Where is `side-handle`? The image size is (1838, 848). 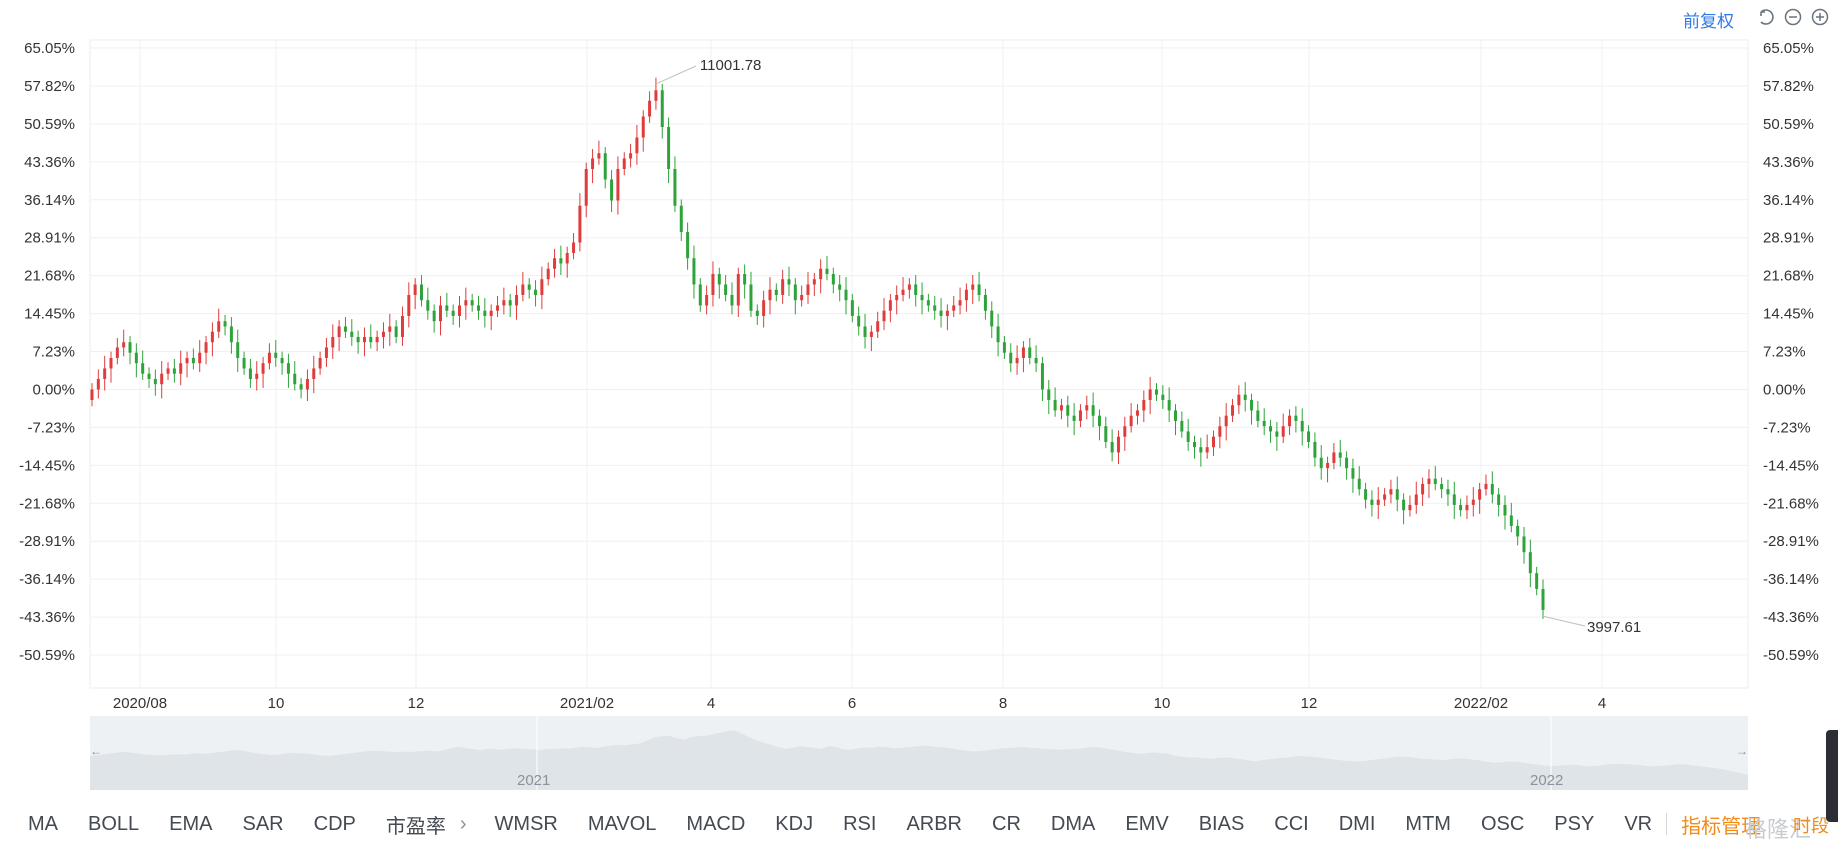 side-handle is located at coordinates (1832, 776).